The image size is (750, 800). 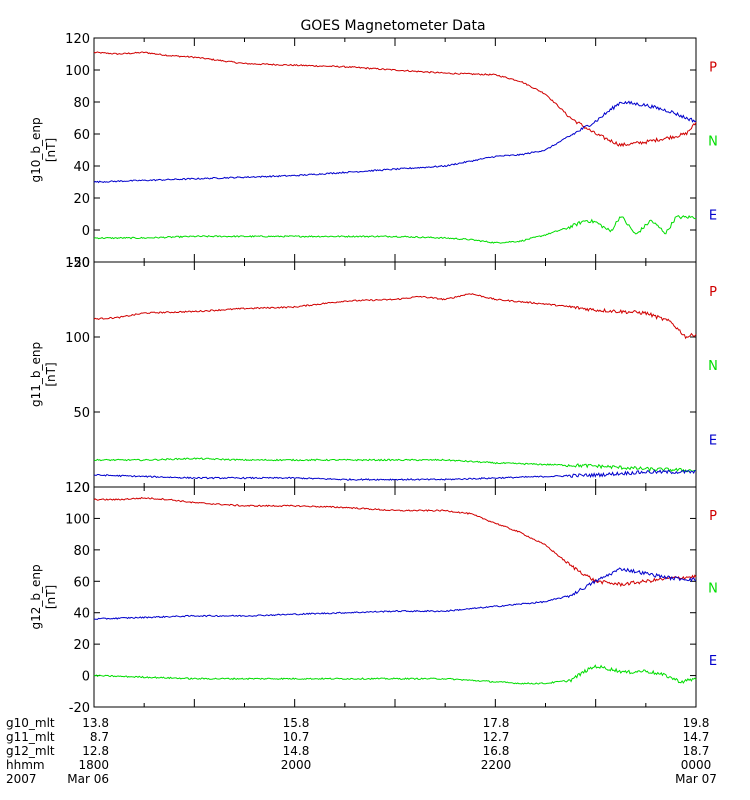 I want to click on y-tick-label: 150, so click(x=77, y=263).